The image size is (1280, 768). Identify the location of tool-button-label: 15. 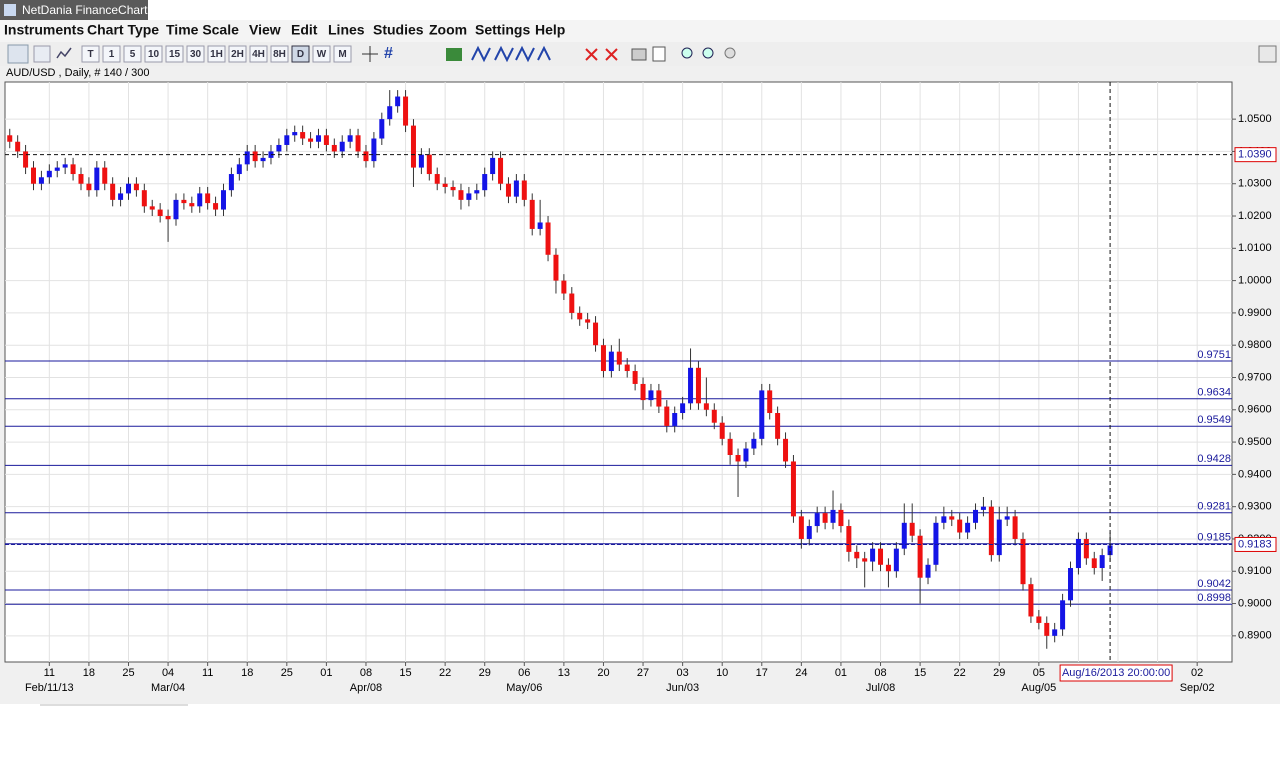
(175, 54).